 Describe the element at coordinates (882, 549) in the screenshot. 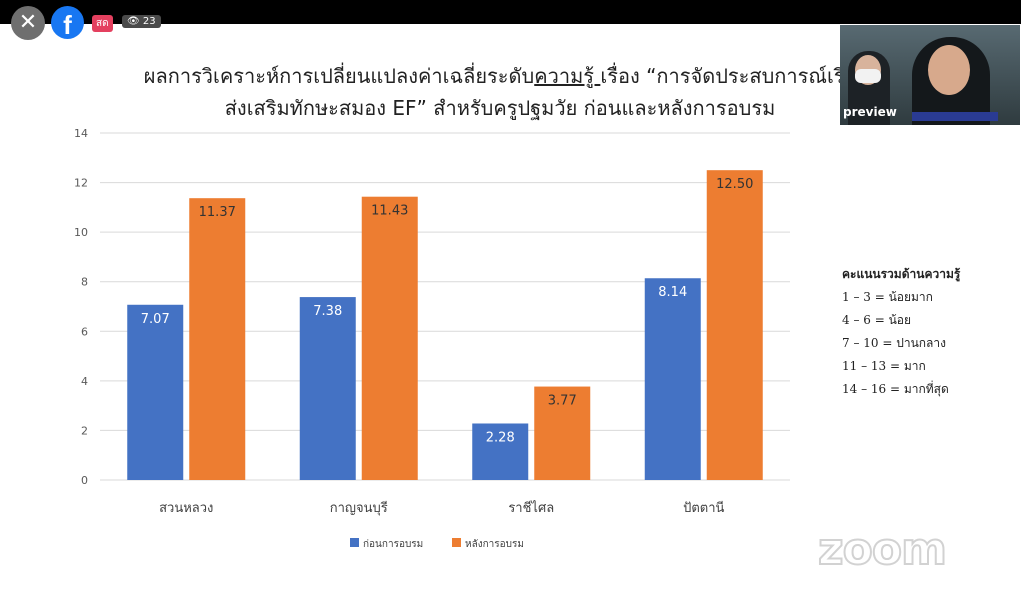

I see `zoom-logo: zoom` at that location.